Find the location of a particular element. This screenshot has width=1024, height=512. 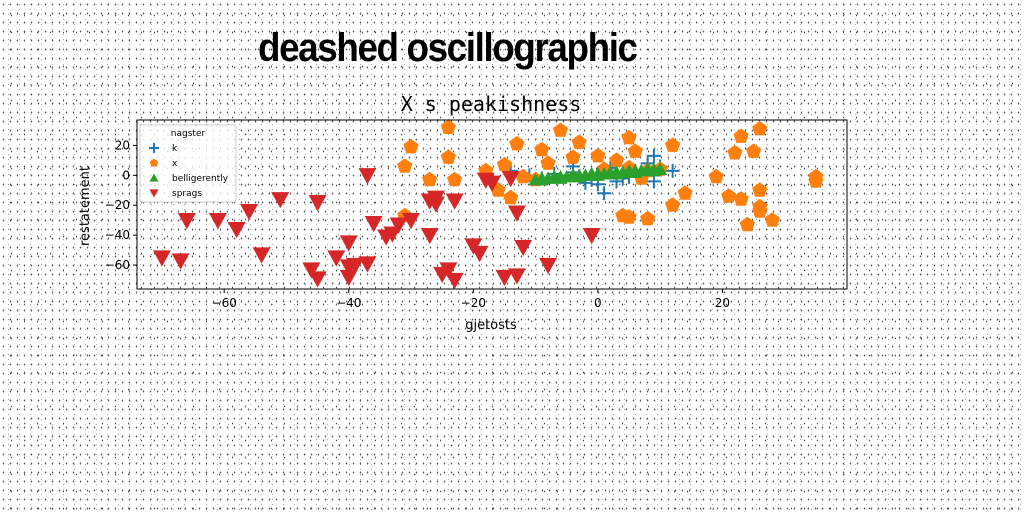

banner-title: deashed oscillographic is located at coordinates (448, 48).